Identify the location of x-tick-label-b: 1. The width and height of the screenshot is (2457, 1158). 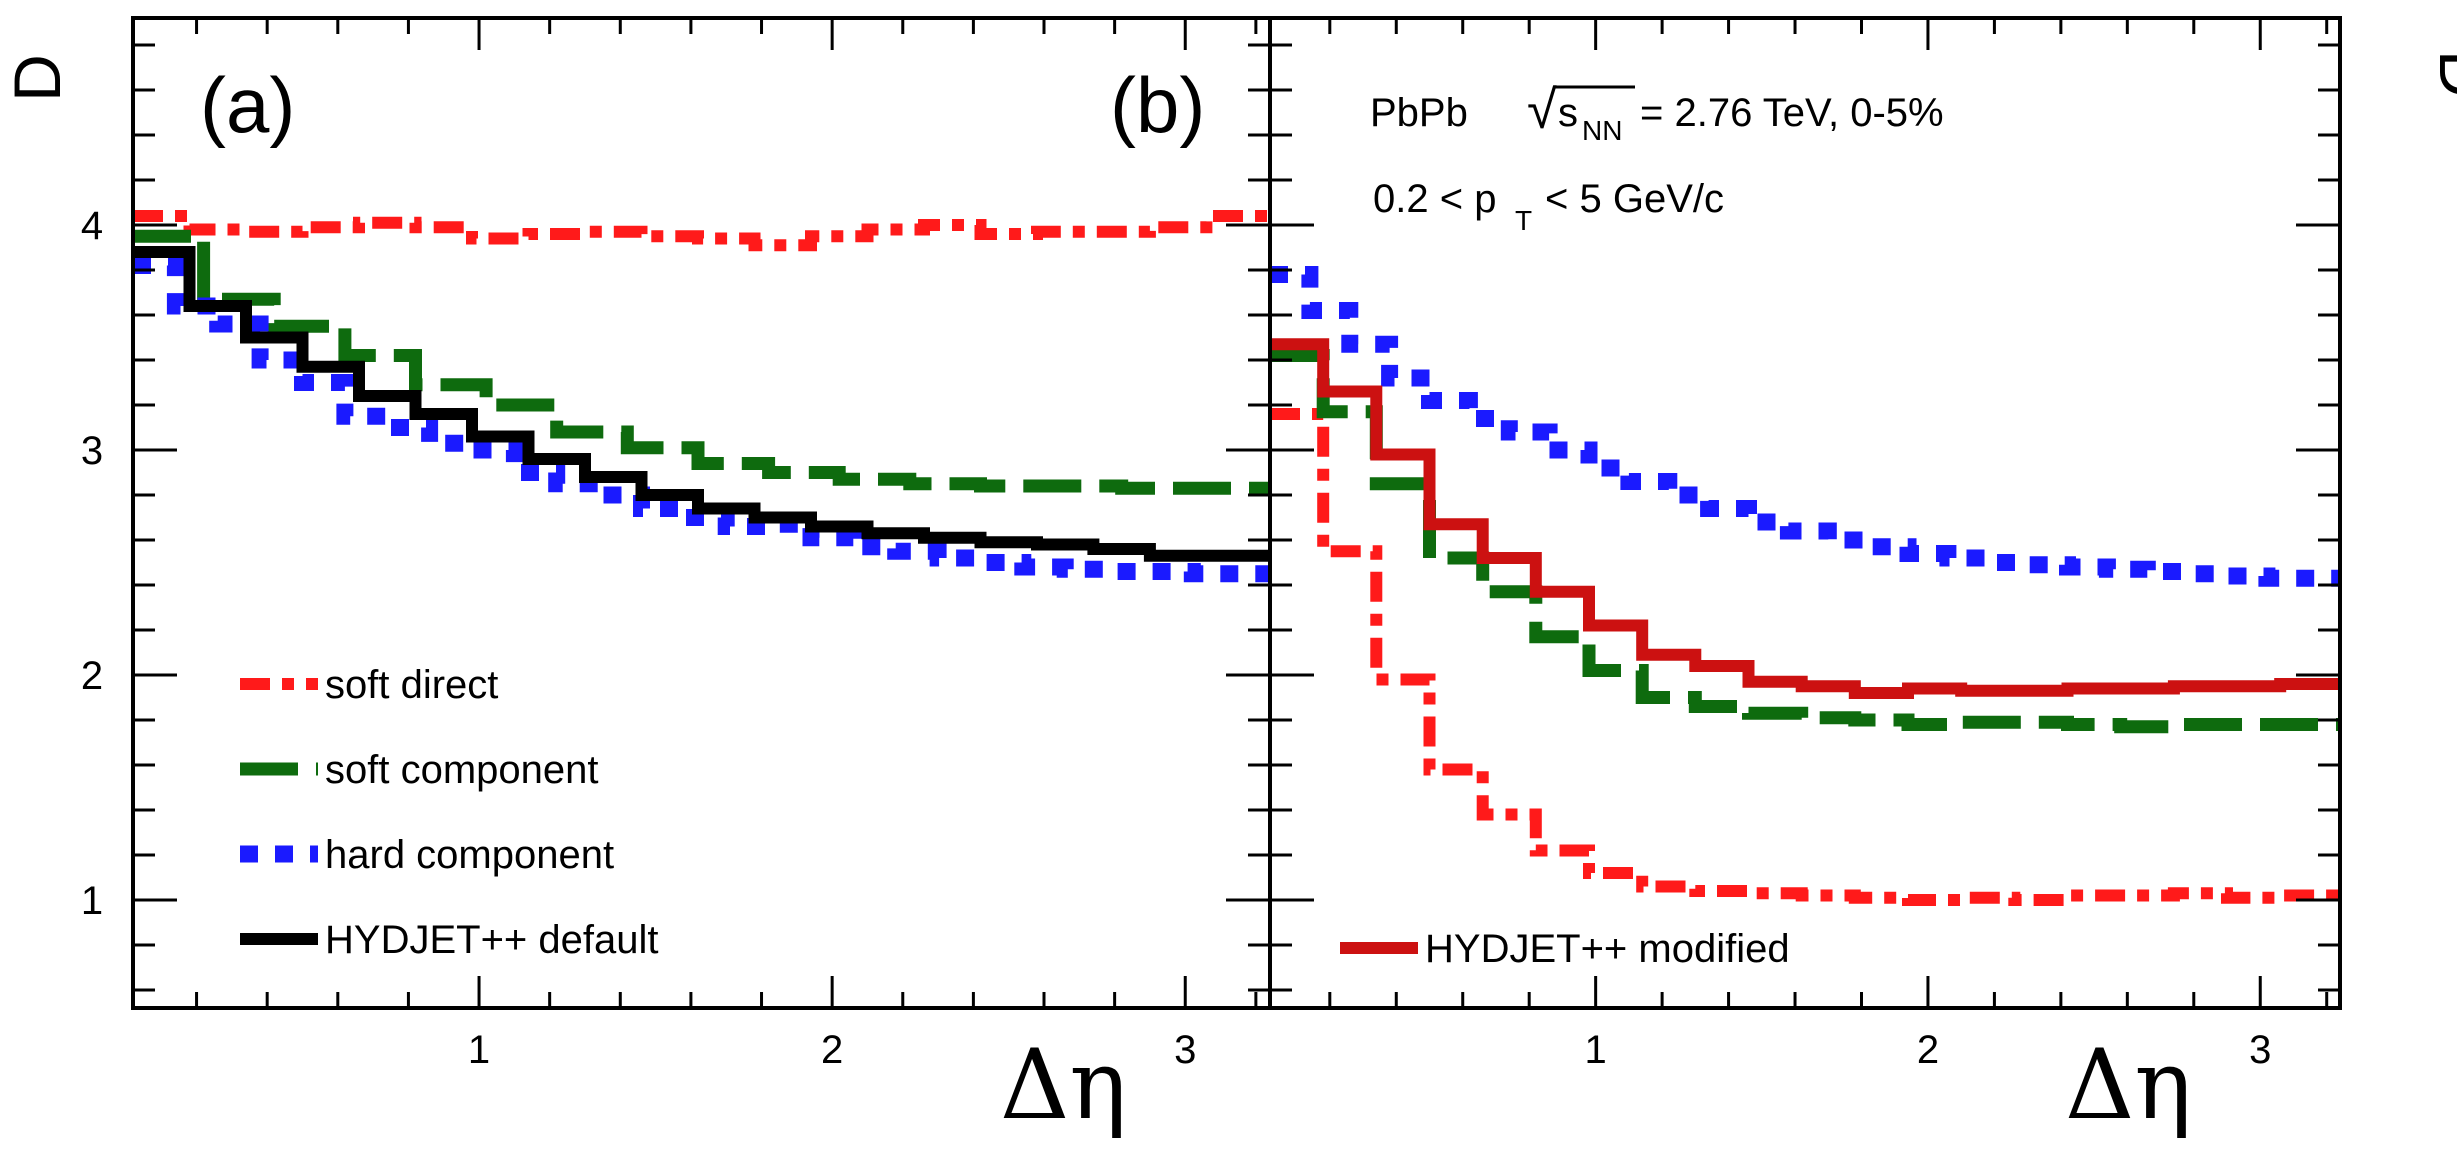
(1596, 1050).